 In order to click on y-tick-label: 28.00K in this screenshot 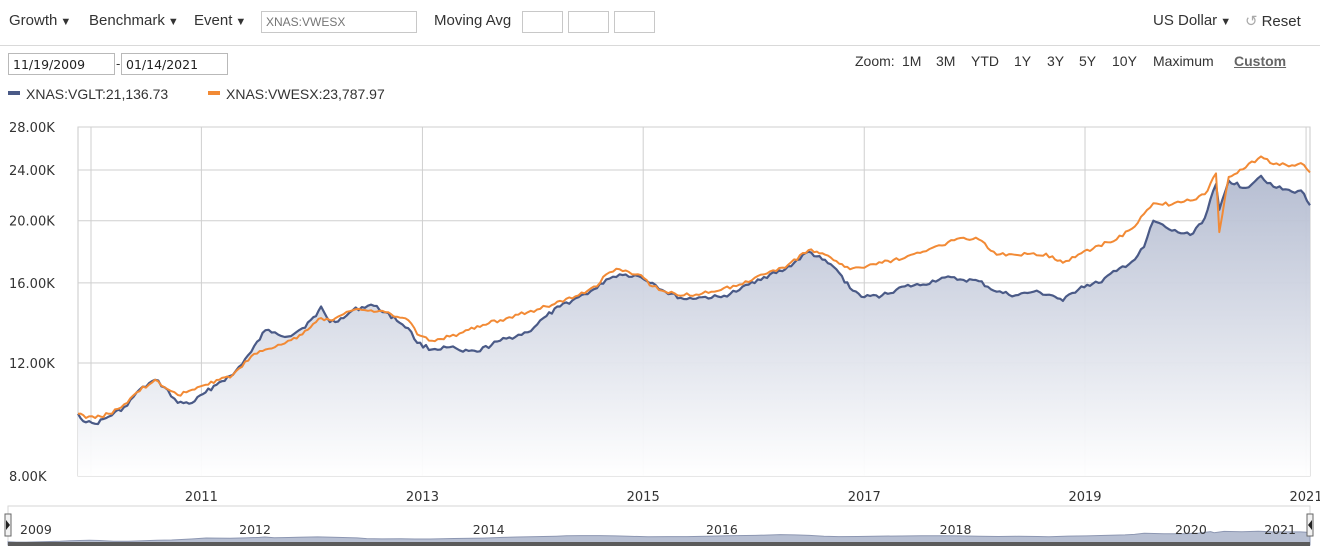, I will do `click(32, 128)`.